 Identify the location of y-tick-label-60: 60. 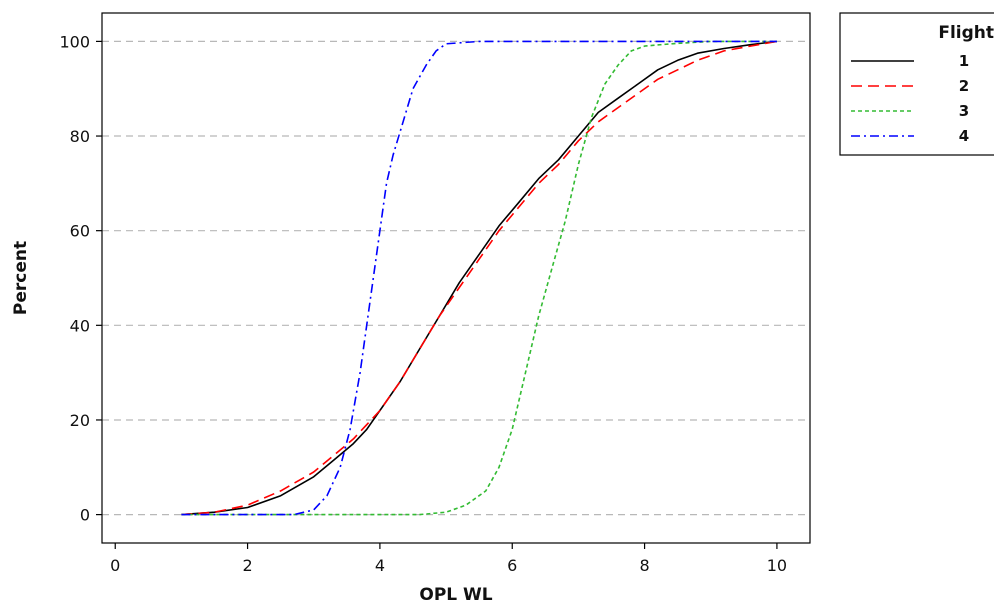
(80, 231).